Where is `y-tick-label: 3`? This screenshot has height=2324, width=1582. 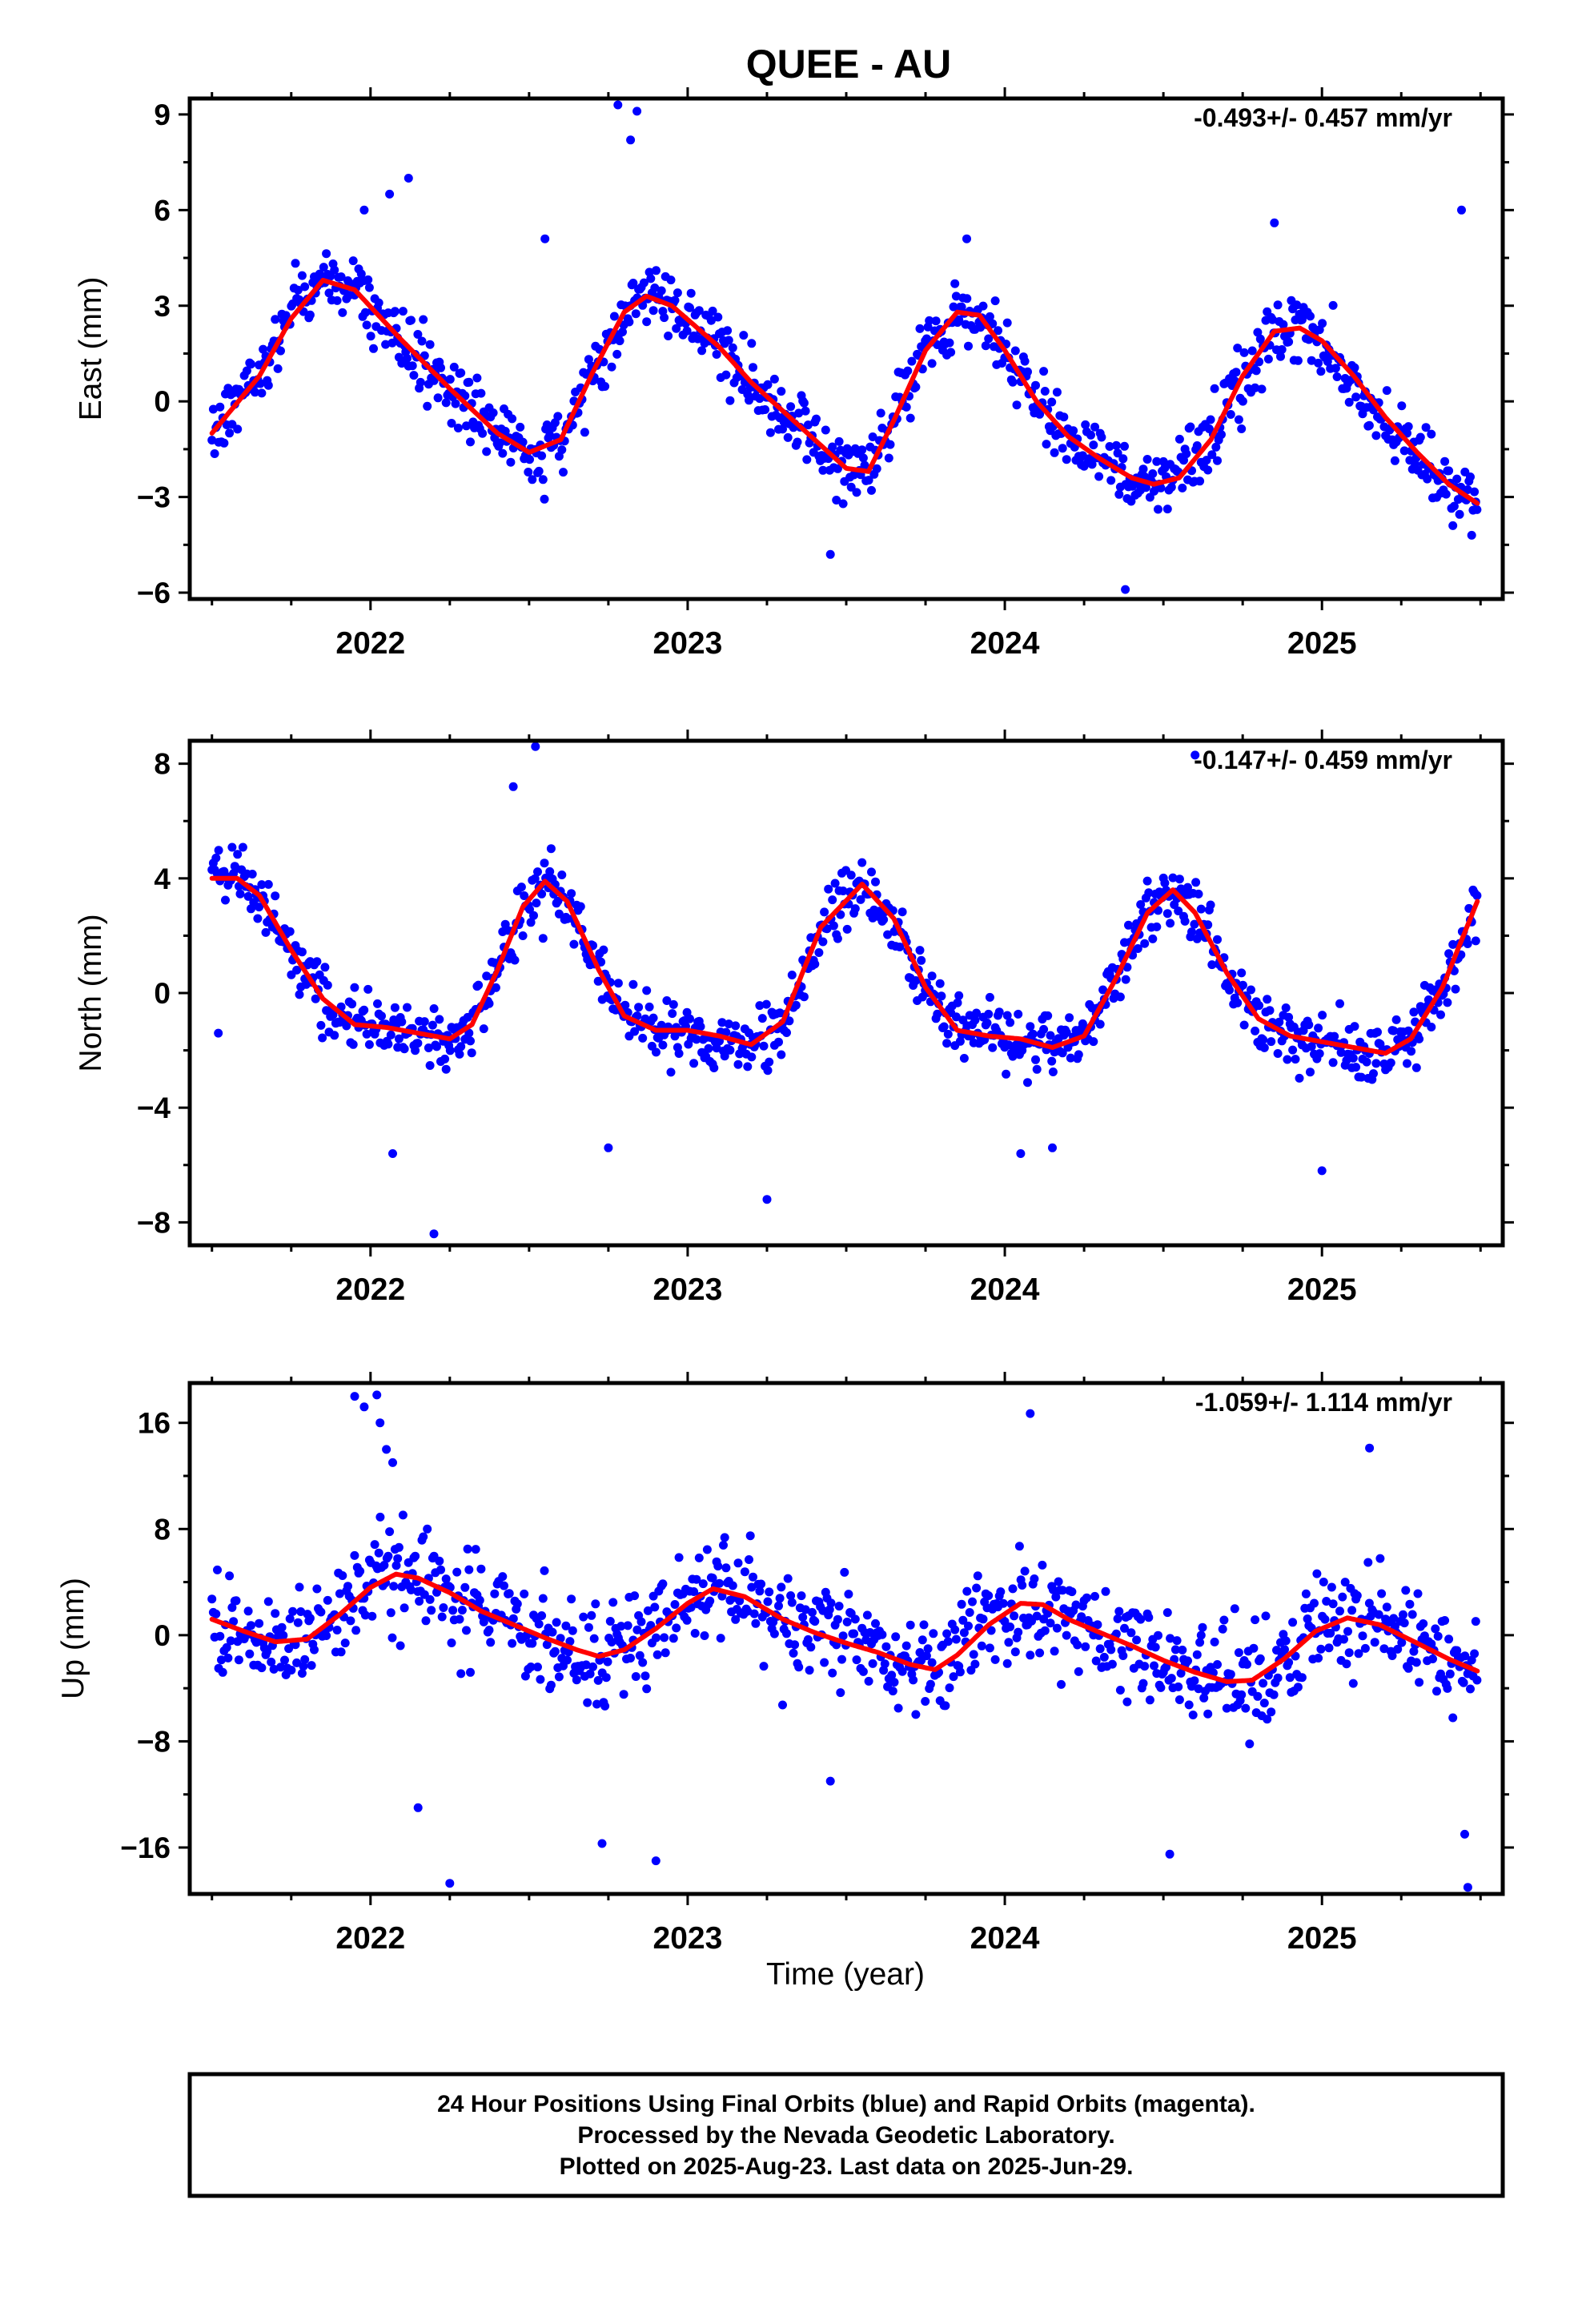 y-tick-label: 3 is located at coordinates (162, 306).